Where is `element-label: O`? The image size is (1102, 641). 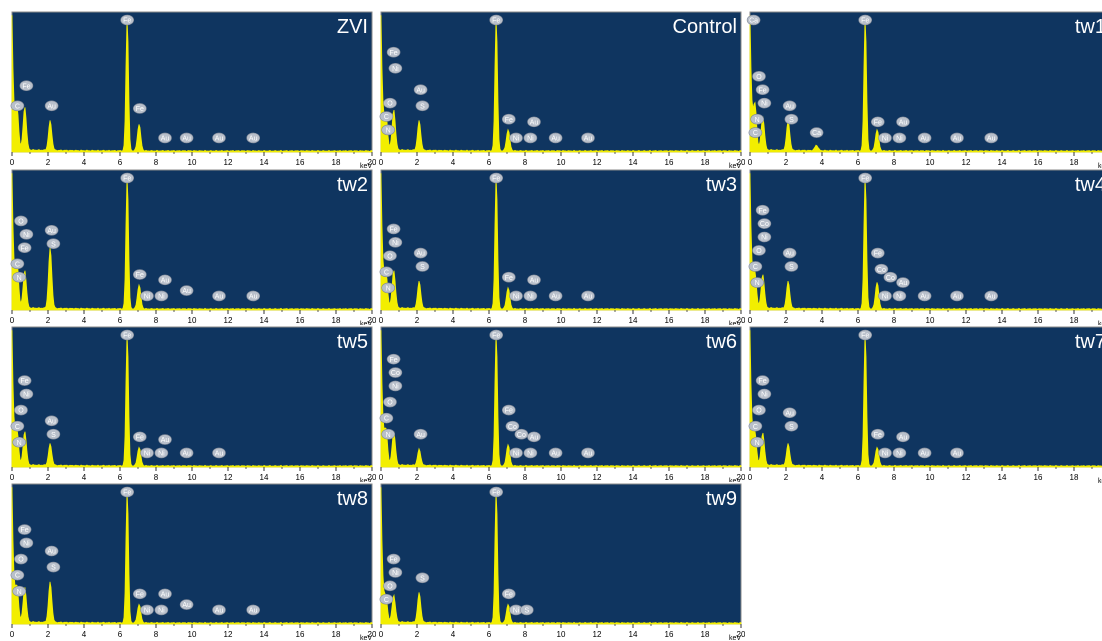 element-label: O is located at coordinates (390, 586).